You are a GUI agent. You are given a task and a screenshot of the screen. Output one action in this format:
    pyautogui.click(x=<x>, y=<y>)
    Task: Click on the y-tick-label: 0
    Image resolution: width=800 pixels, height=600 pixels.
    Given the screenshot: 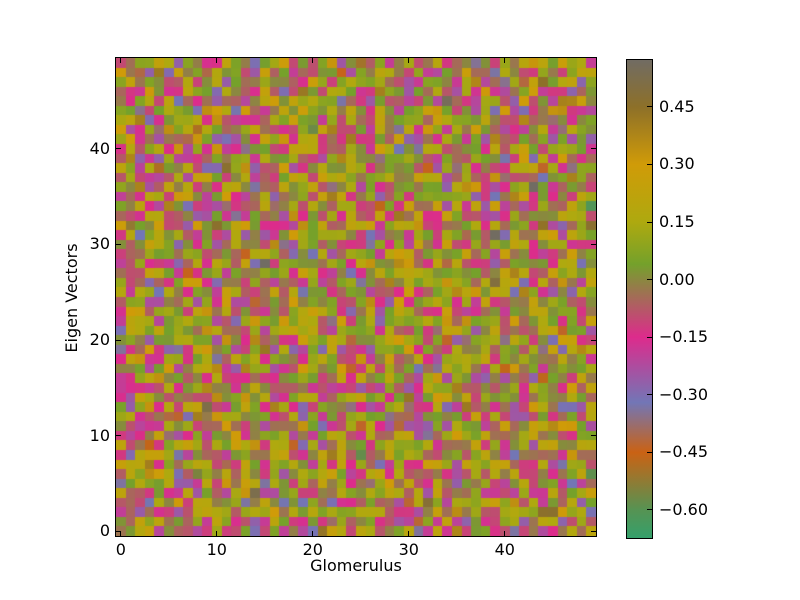 What is the action you would take?
    pyautogui.click(x=104, y=531)
    